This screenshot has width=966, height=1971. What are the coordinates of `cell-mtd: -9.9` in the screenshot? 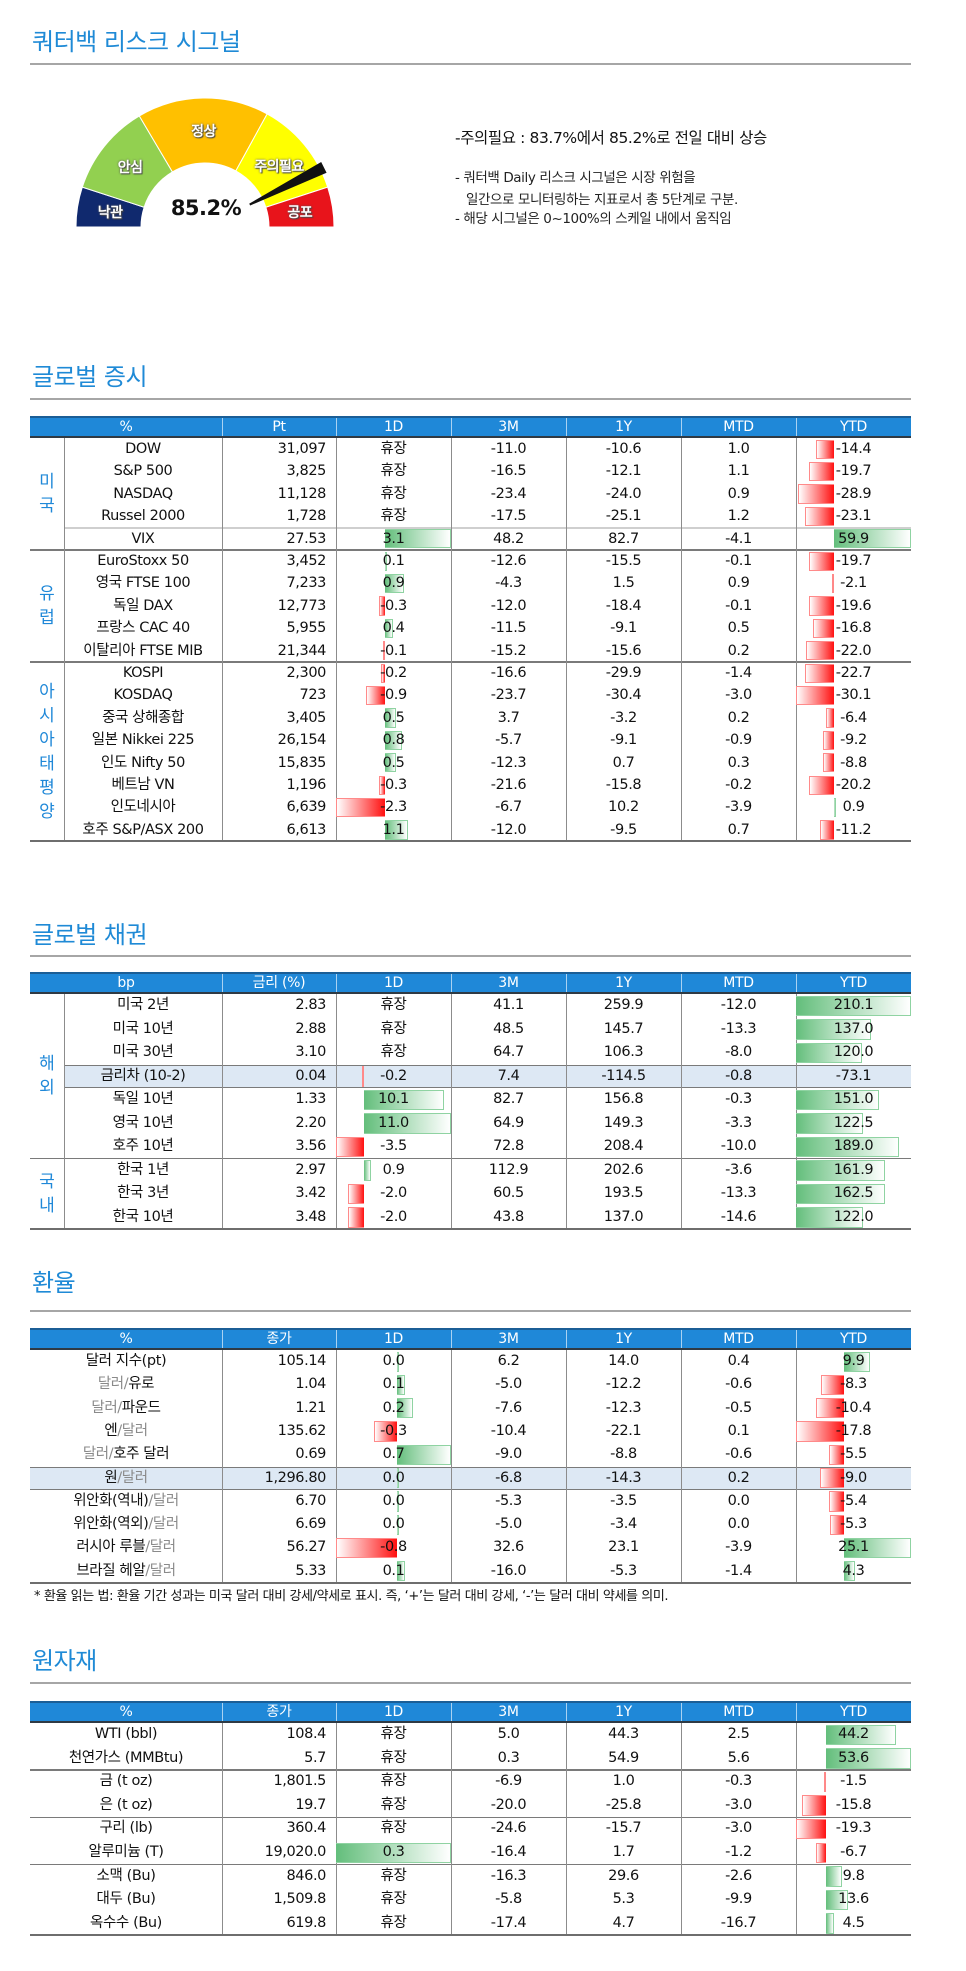 It's located at (738, 1899).